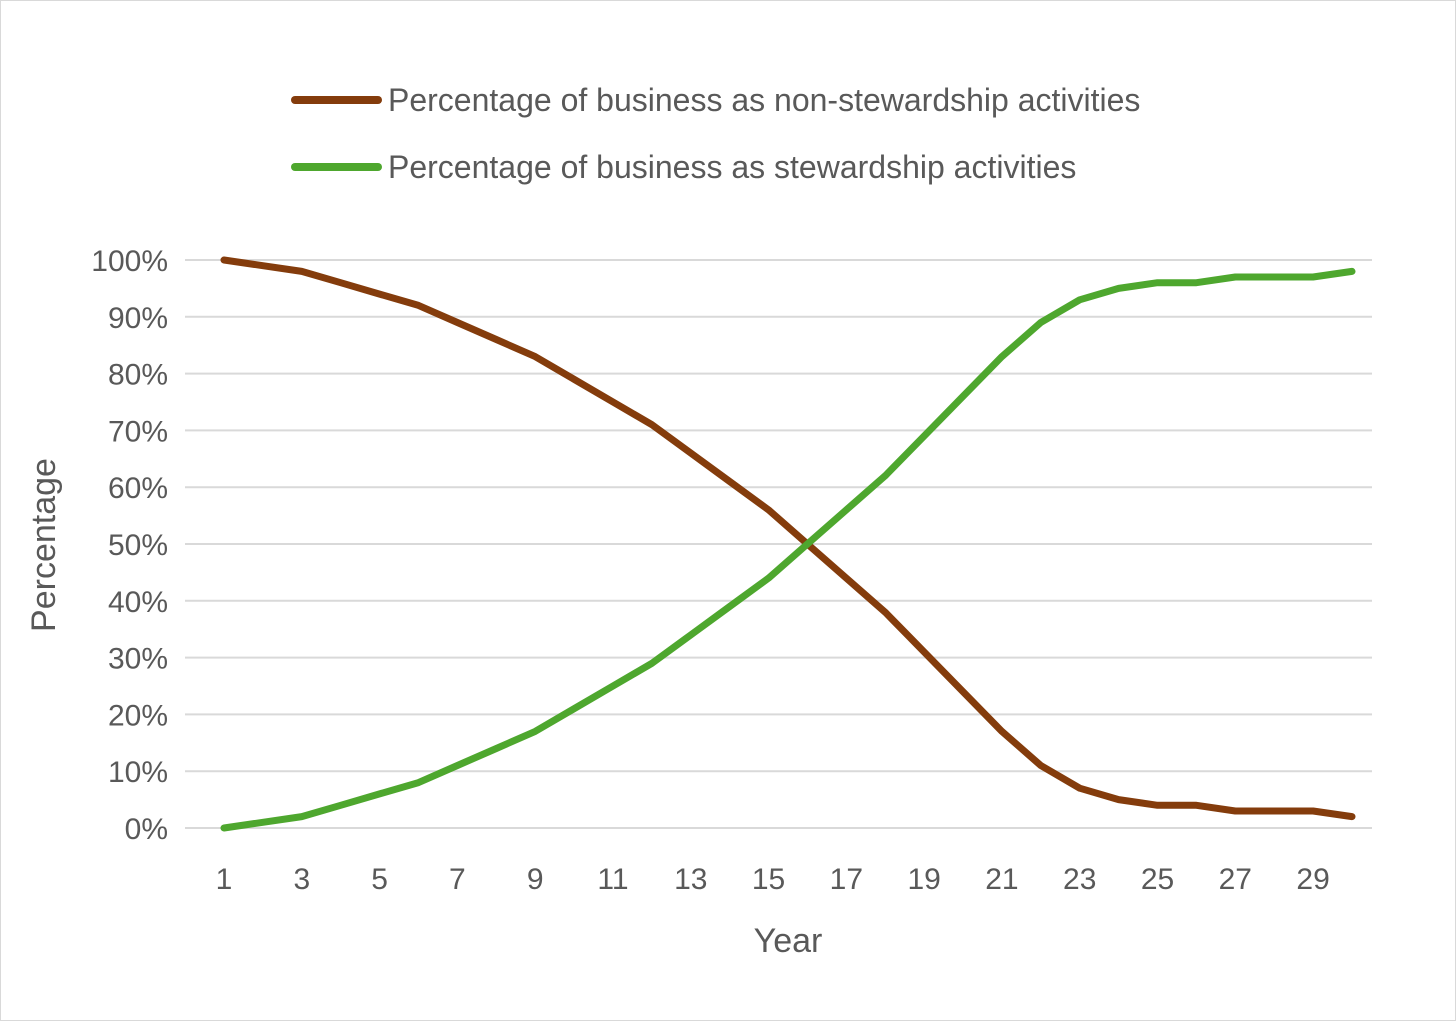  What do you see at coordinates (788, 941) in the screenshot?
I see `x-axis-title: Year` at bounding box center [788, 941].